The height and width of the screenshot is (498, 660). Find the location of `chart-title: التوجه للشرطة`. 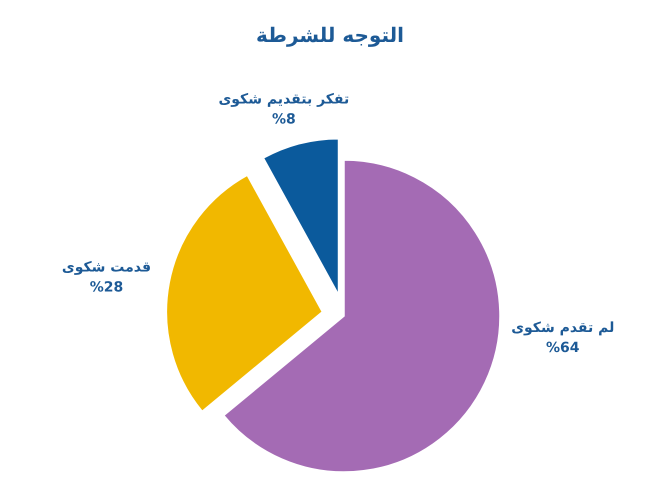

chart-title: التوجه للشرطة is located at coordinates (330, 35).